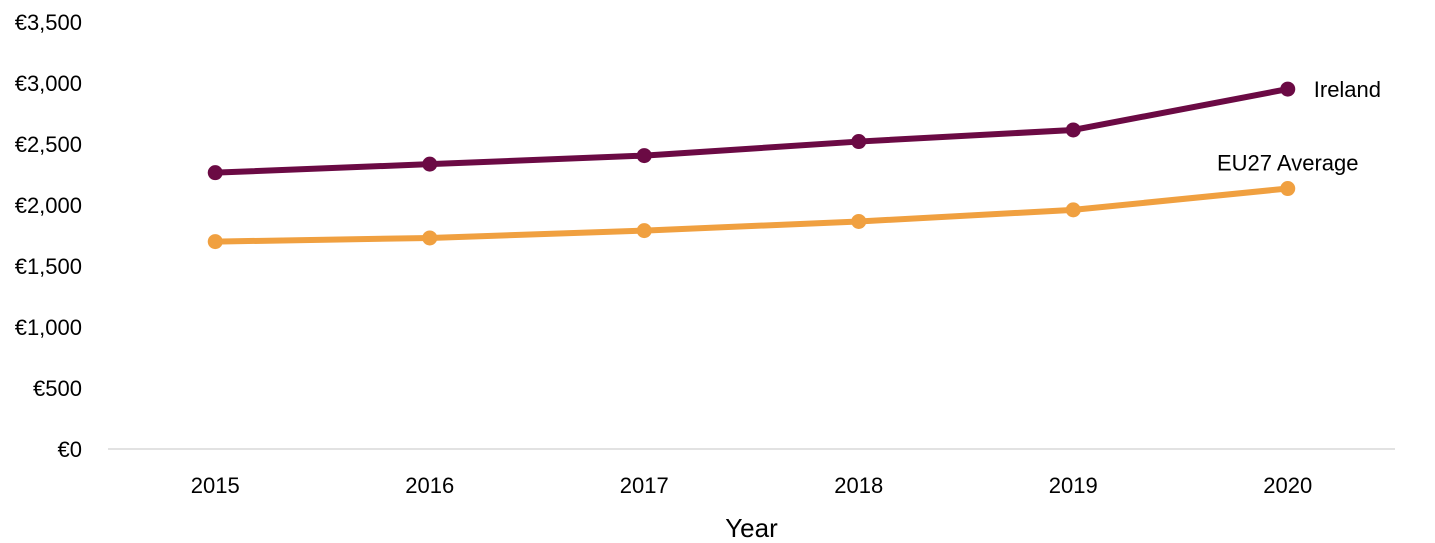 This screenshot has width=1435, height=543. What do you see at coordinates (48, 205) in the screenshot?
I see `y-tick-label: €2,000` at bounding box center [48, 205].